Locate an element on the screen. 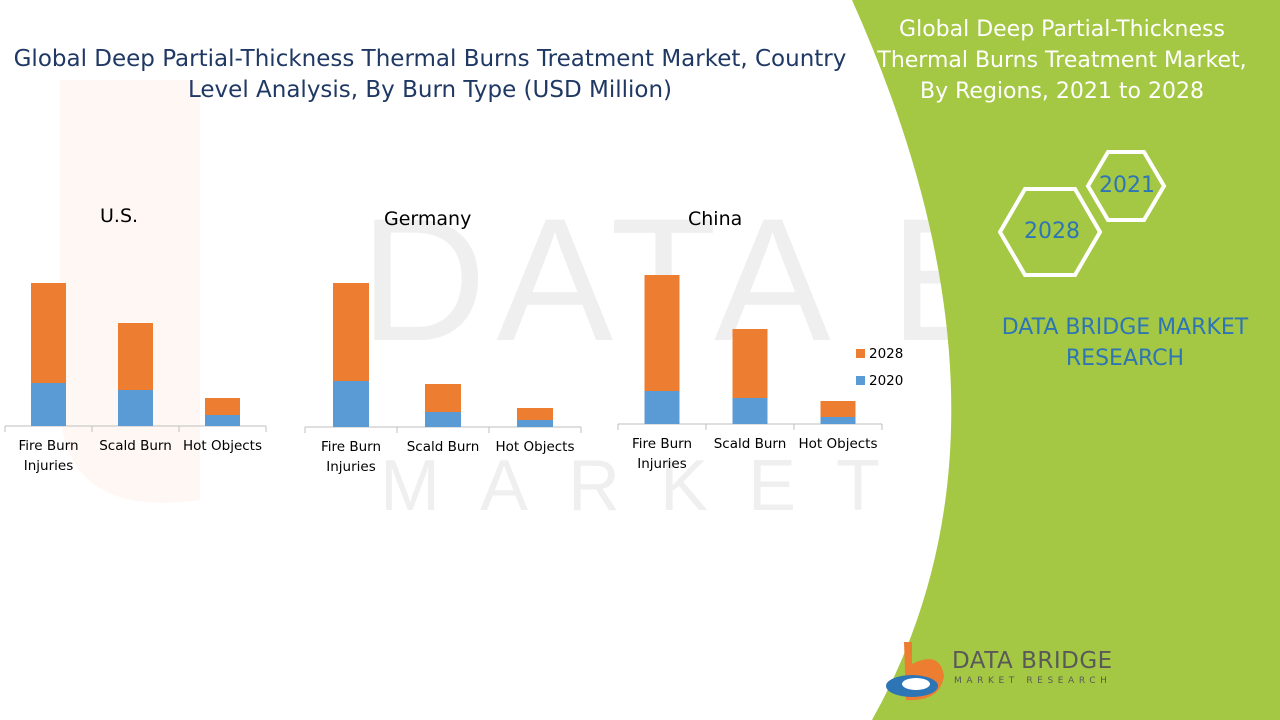 The image size is (1280, 720). bar-germany-fire-burn-injuries-2028 is located at coordinates (351, 332).